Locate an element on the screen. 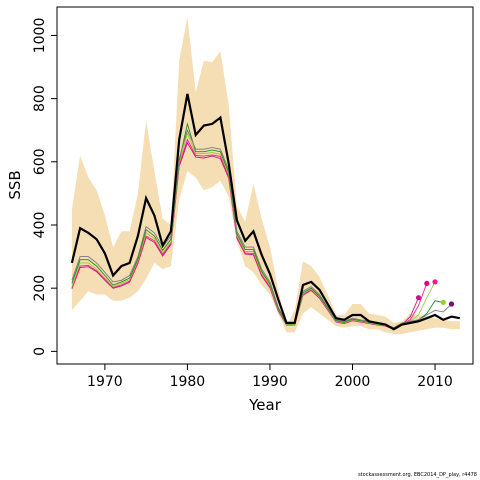  y-axis: 0 200 400 600 800 1000 is located at coordinates (44, 187).